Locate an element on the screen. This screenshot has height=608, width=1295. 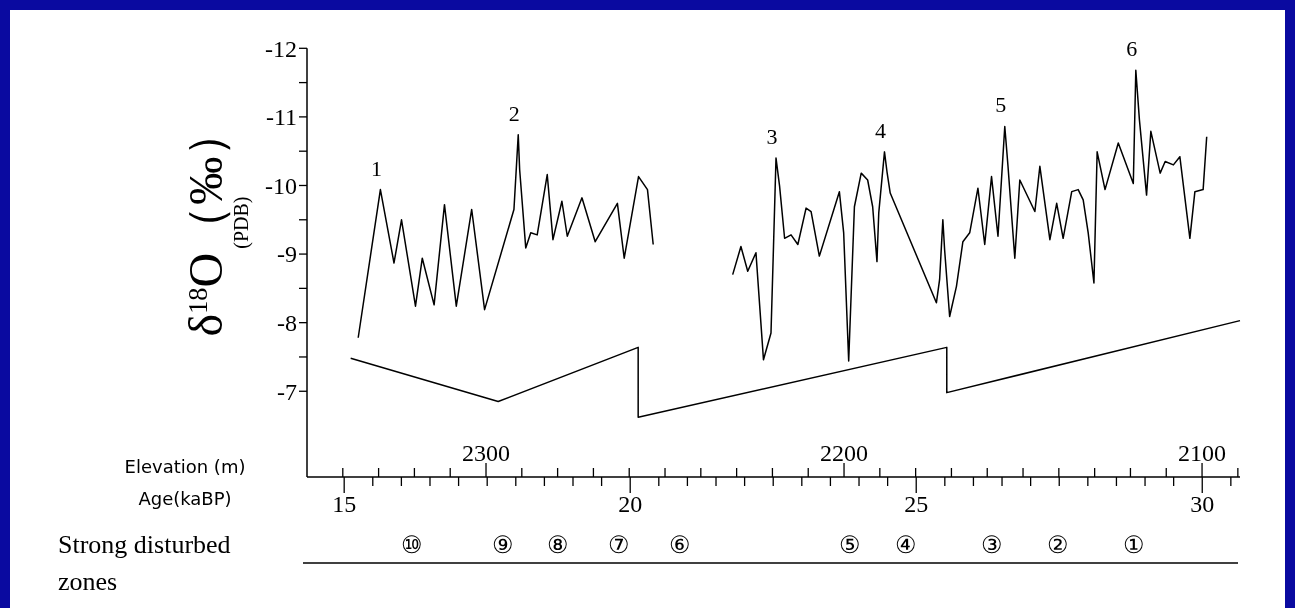
annotation: 2 is located at coordinates (514, 113).